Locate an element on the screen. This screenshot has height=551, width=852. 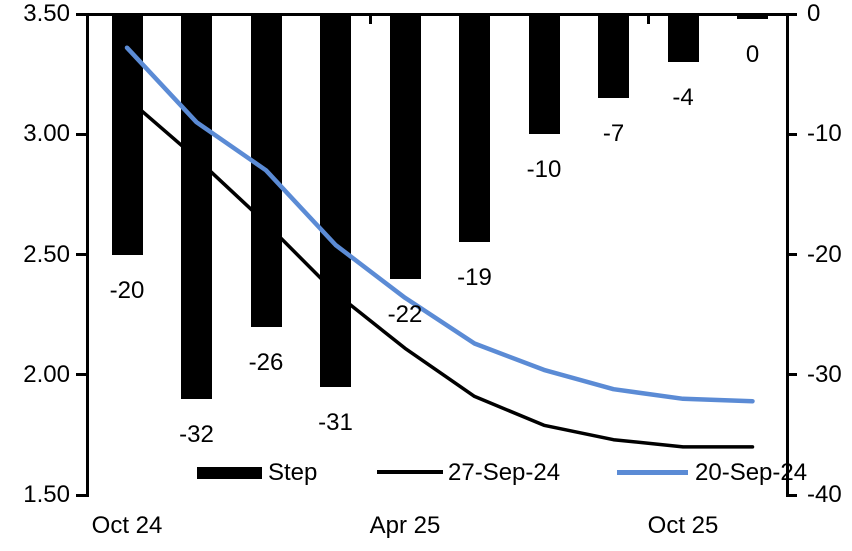
legend-line1-label: 27-Sep-24 is located at coordinates (504, 472).